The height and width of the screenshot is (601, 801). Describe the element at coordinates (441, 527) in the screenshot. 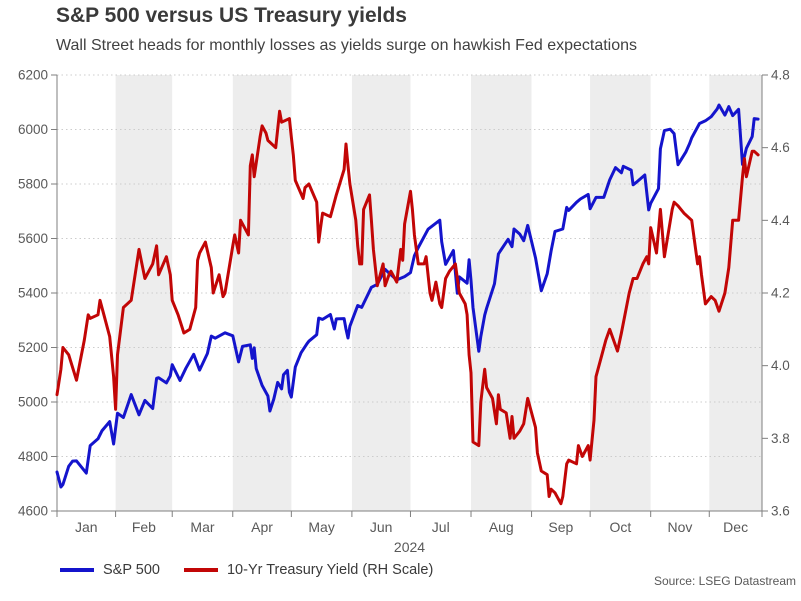

I see `month-tick-label: Jul` at that location.